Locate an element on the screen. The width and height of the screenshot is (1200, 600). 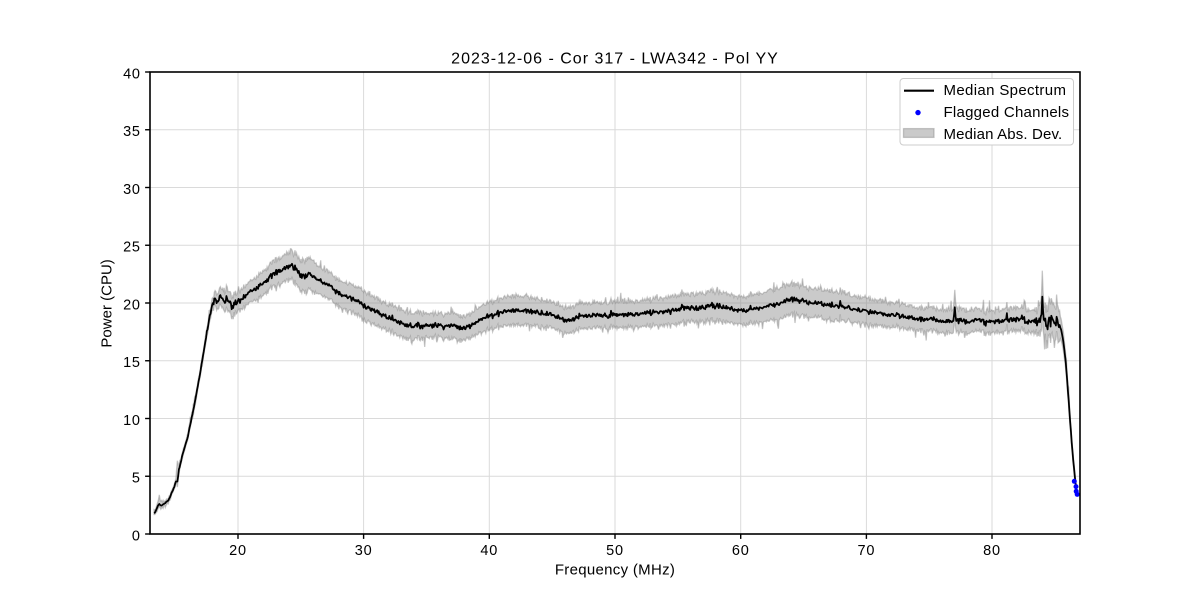
svg-text: Flagged Channels is located at coordinates (1007, 112).